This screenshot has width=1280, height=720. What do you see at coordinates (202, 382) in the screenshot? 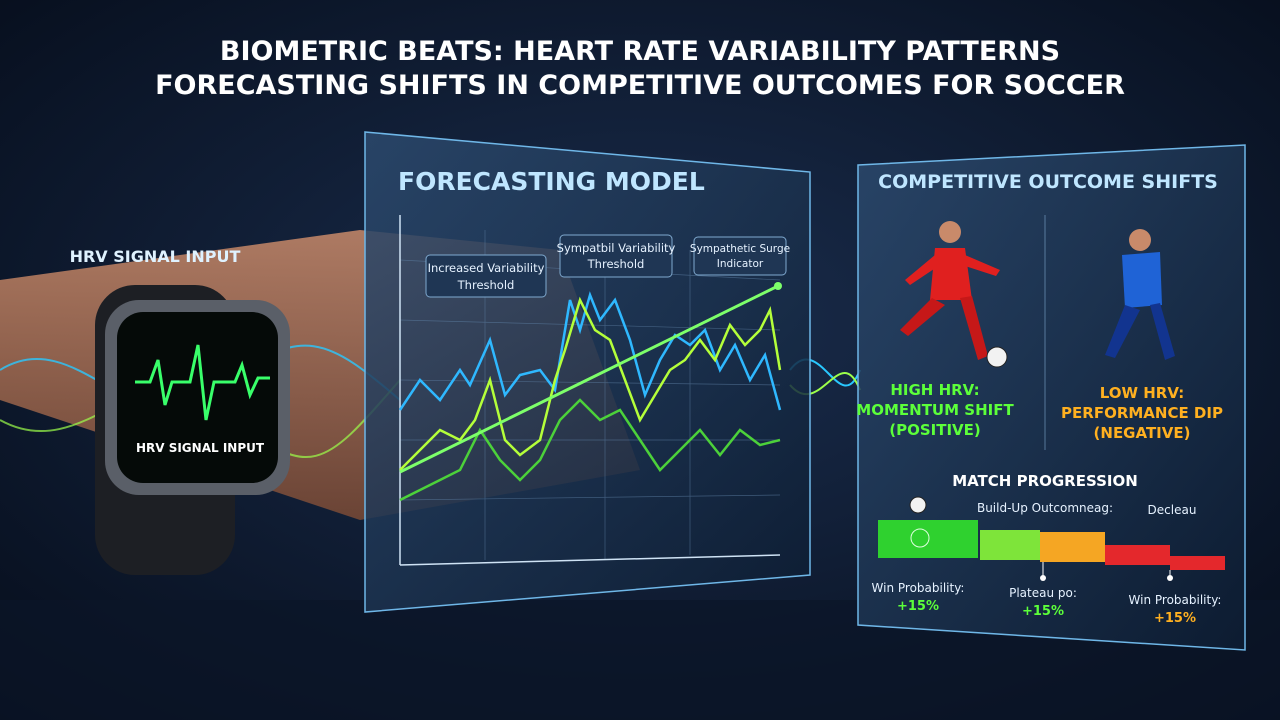
I see `watch-ecg` at bounding box center [202, 382].